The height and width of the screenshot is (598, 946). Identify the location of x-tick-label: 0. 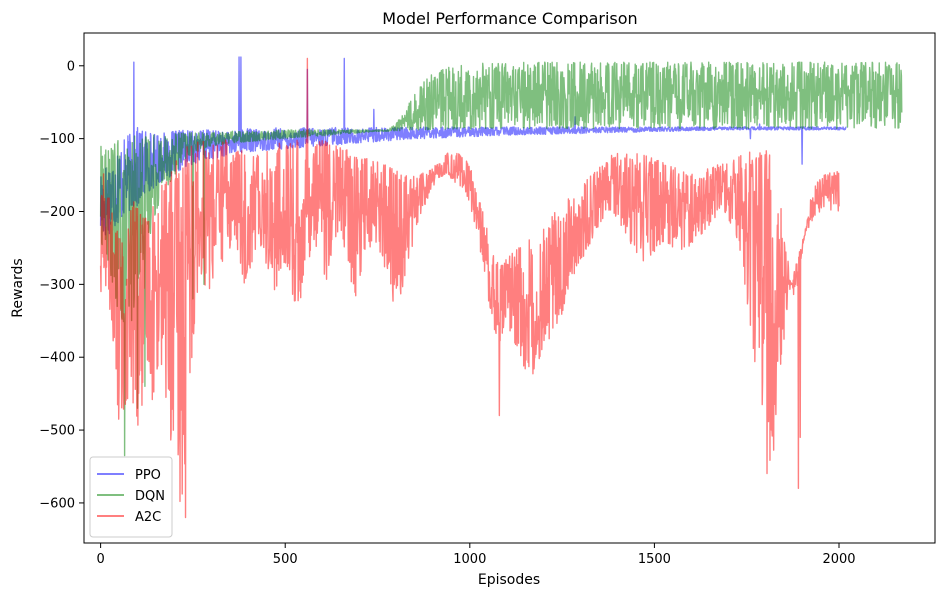
(100, 559).